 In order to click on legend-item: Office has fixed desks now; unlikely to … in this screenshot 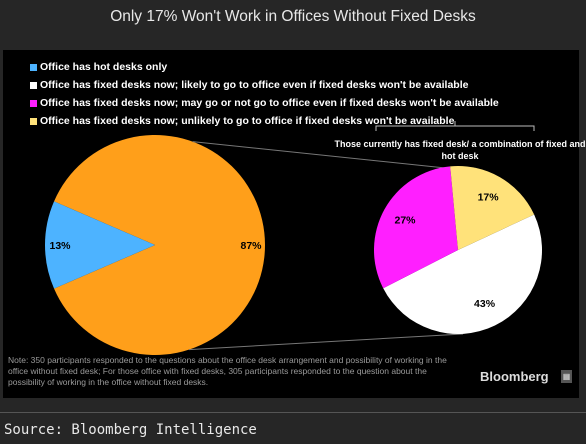, I will do `click(264, 121)`.